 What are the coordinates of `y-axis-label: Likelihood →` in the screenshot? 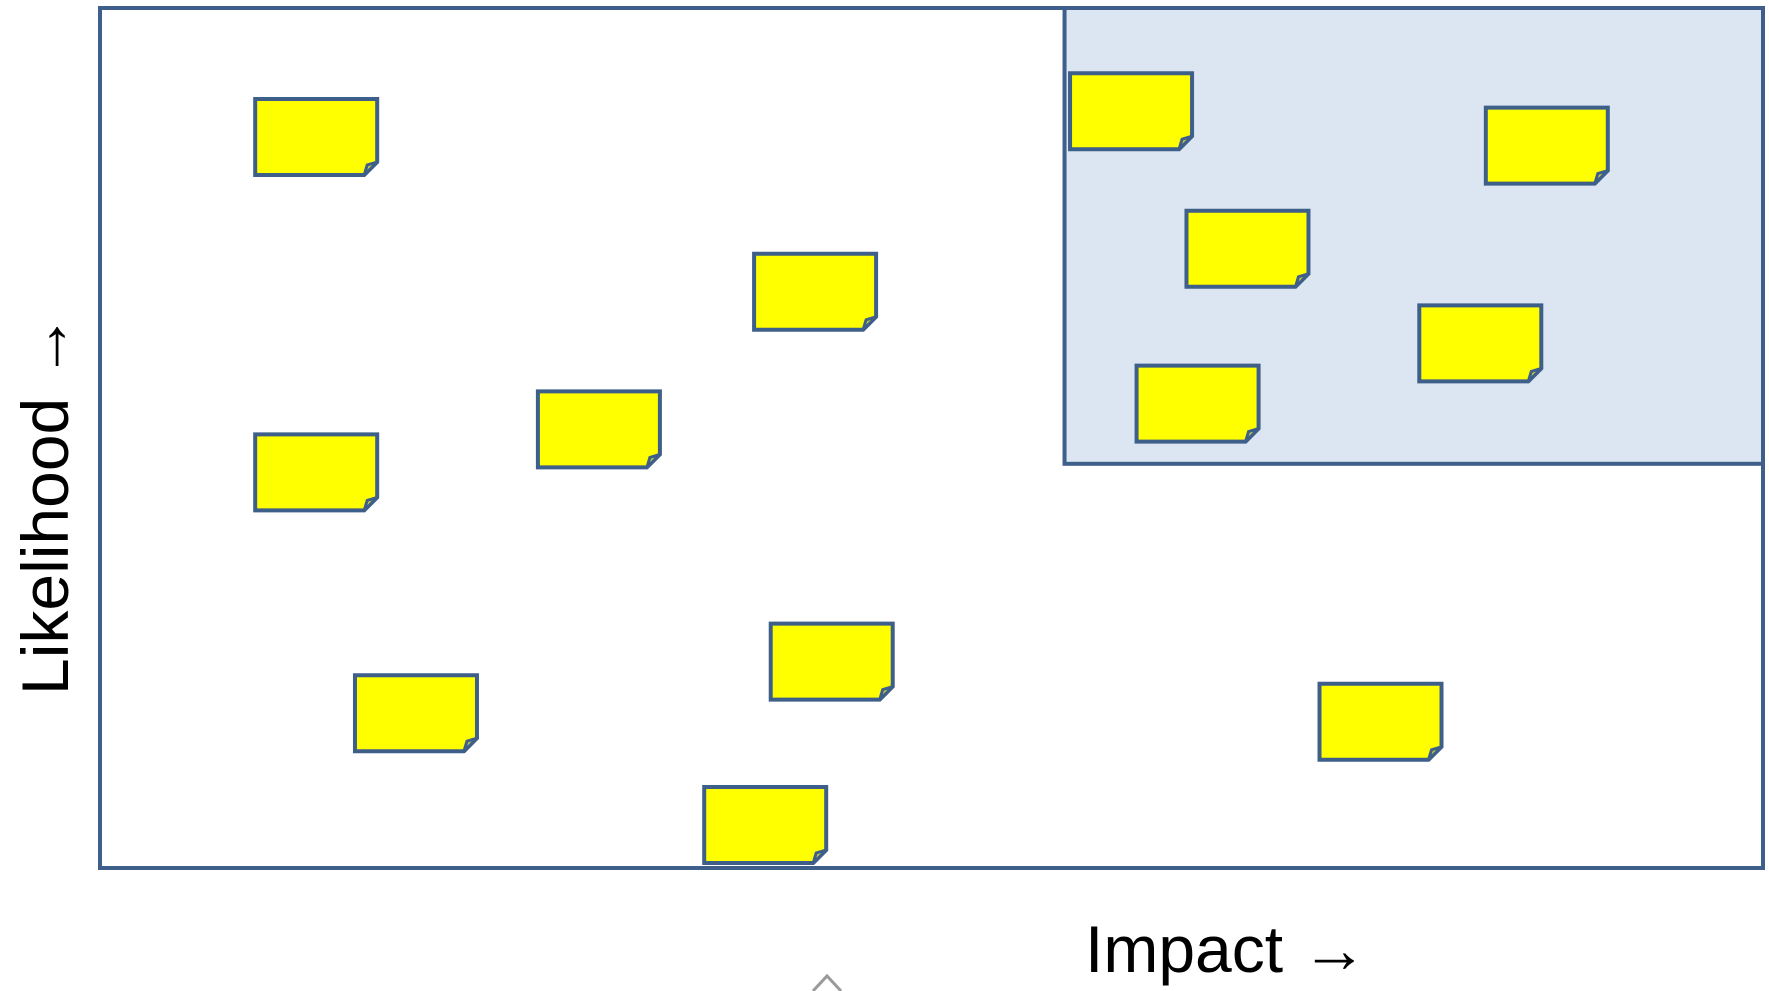 It's located at (45, 504).